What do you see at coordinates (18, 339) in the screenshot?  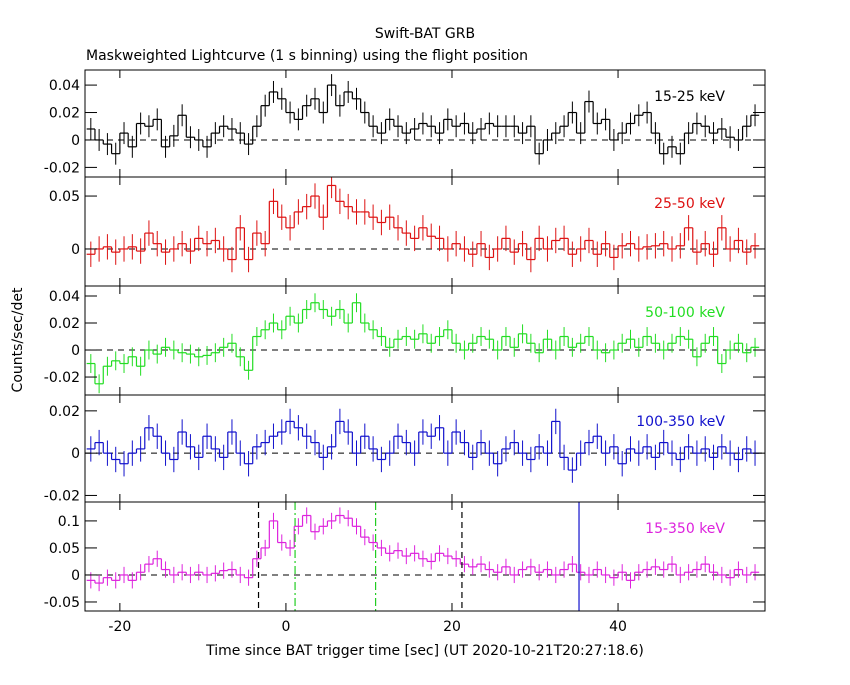 I see `y-axis-label: Counts/sec/det` at bounding box center [18, 339].